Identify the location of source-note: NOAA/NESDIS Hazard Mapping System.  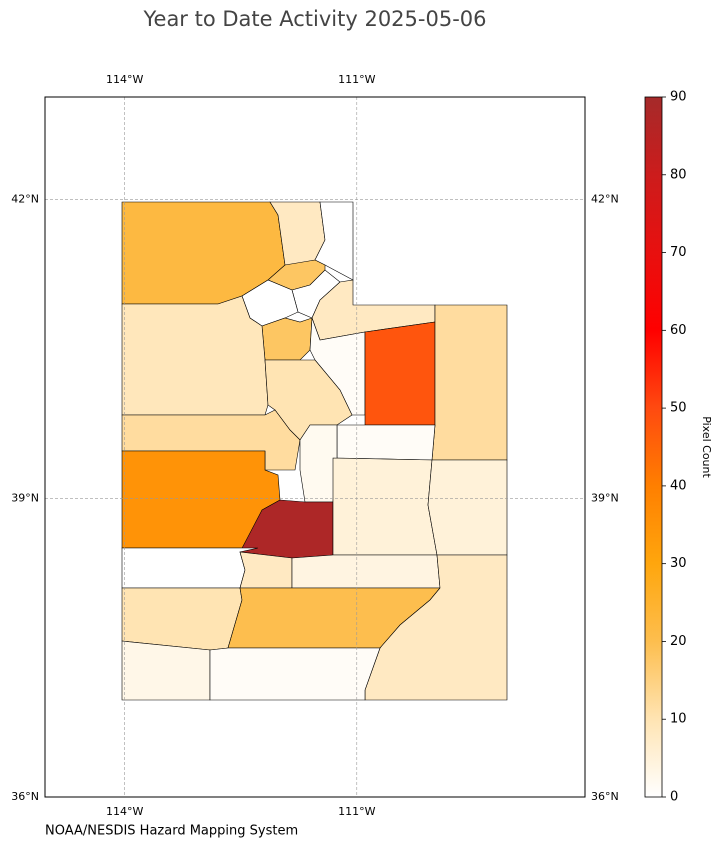
(171, 831).